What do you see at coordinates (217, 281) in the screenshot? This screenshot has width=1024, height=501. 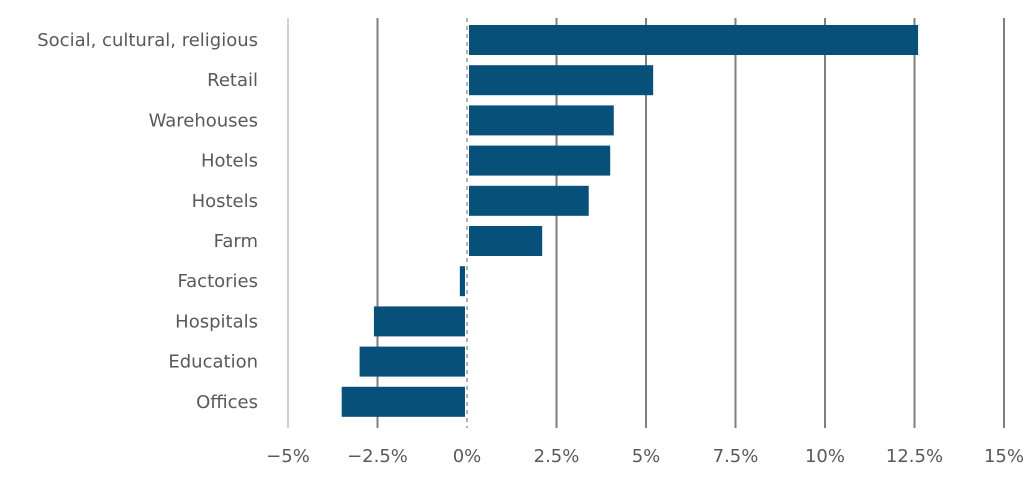 I see `category-label: Factories` at bounding box center [217, 281].